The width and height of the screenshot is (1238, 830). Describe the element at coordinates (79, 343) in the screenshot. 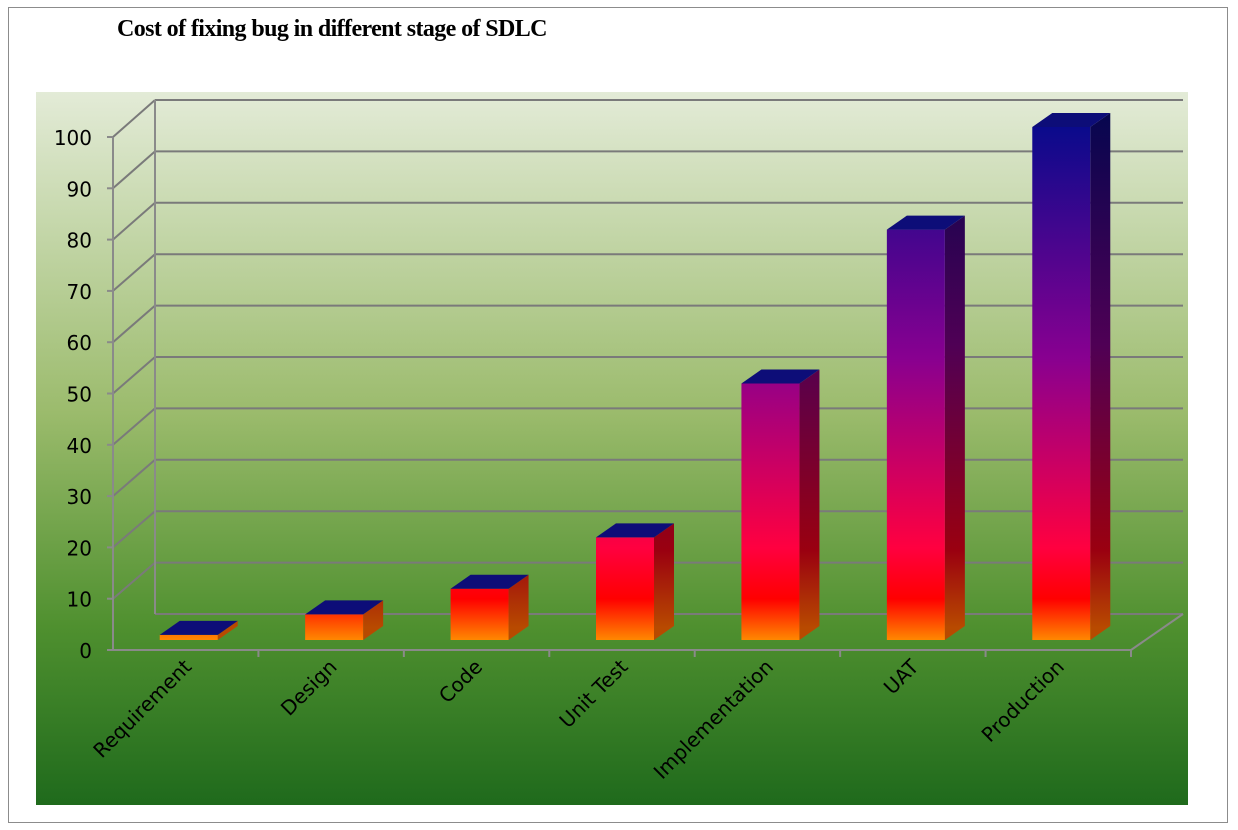

I see `y-tick-label: 60` at that location.